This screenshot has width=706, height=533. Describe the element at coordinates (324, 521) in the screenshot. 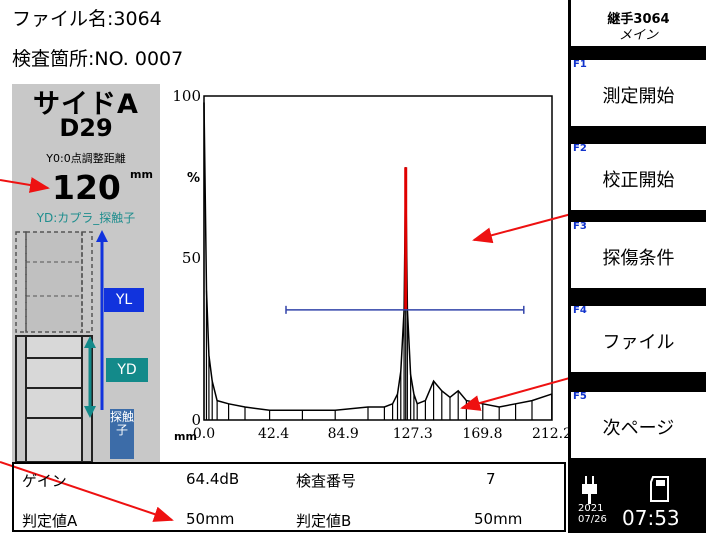

I see `threshold-b-label: 判定値B` at that location.